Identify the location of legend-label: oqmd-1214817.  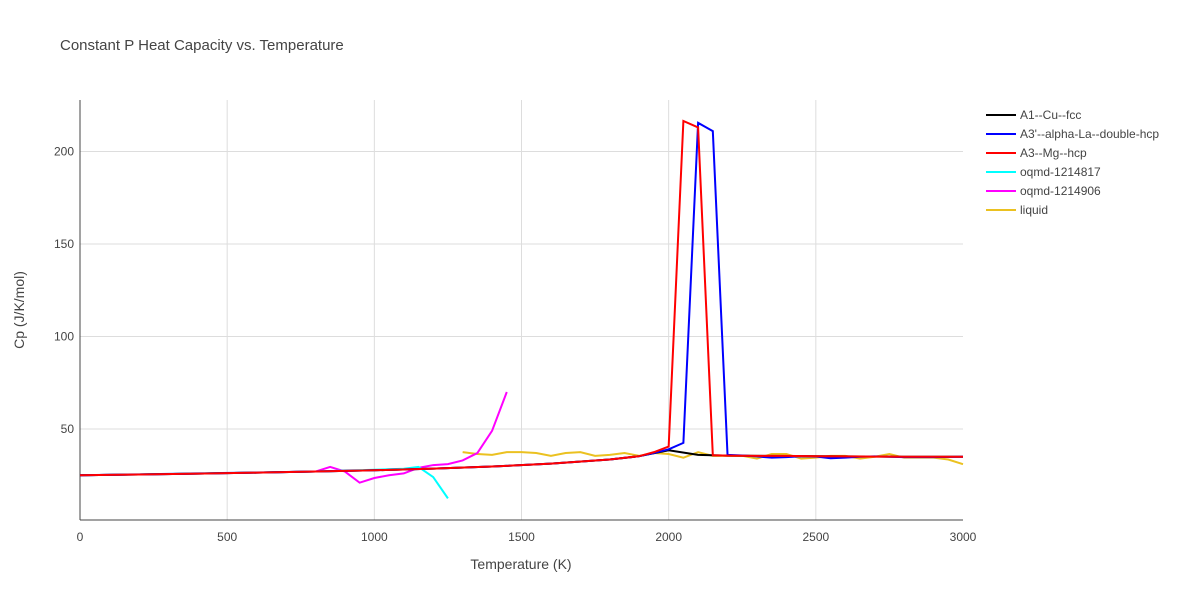
(1060, 172).